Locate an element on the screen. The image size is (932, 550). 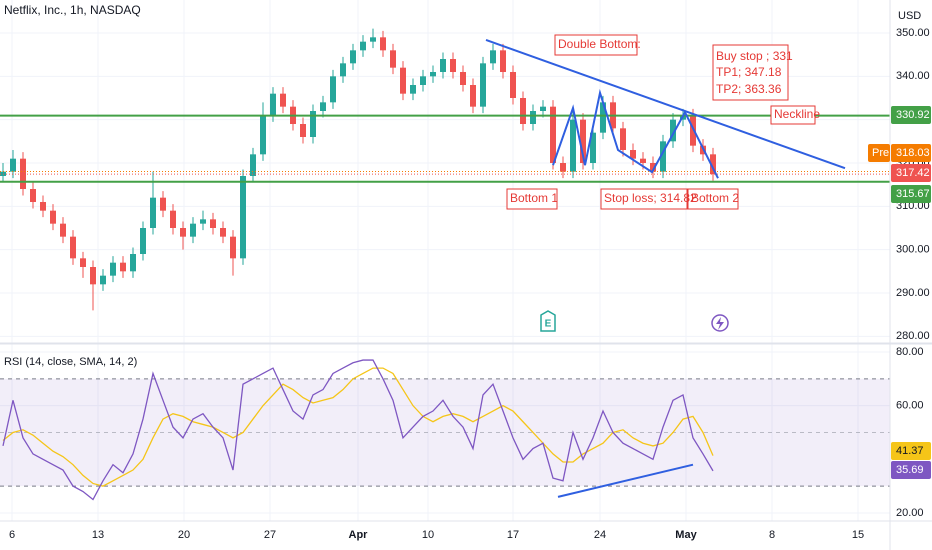
rsi-value-label: 41.37 is located at coordinates (910, 451).